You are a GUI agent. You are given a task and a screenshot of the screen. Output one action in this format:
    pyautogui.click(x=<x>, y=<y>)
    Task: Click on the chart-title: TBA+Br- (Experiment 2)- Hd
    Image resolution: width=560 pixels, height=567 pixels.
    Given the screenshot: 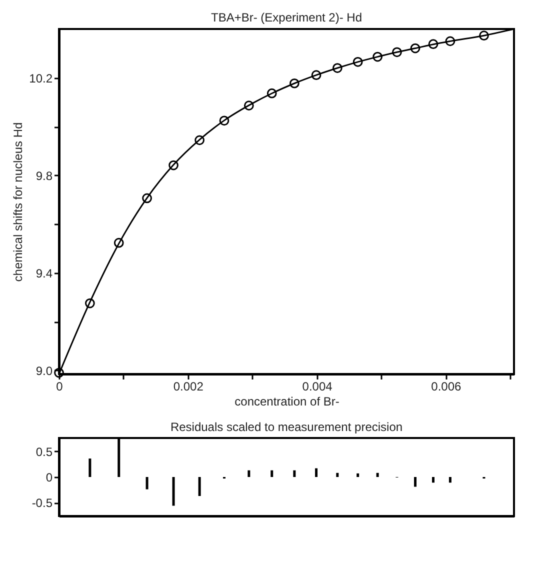 What is the action you would take?
    pyautogui.click(x=286, y=17)
    